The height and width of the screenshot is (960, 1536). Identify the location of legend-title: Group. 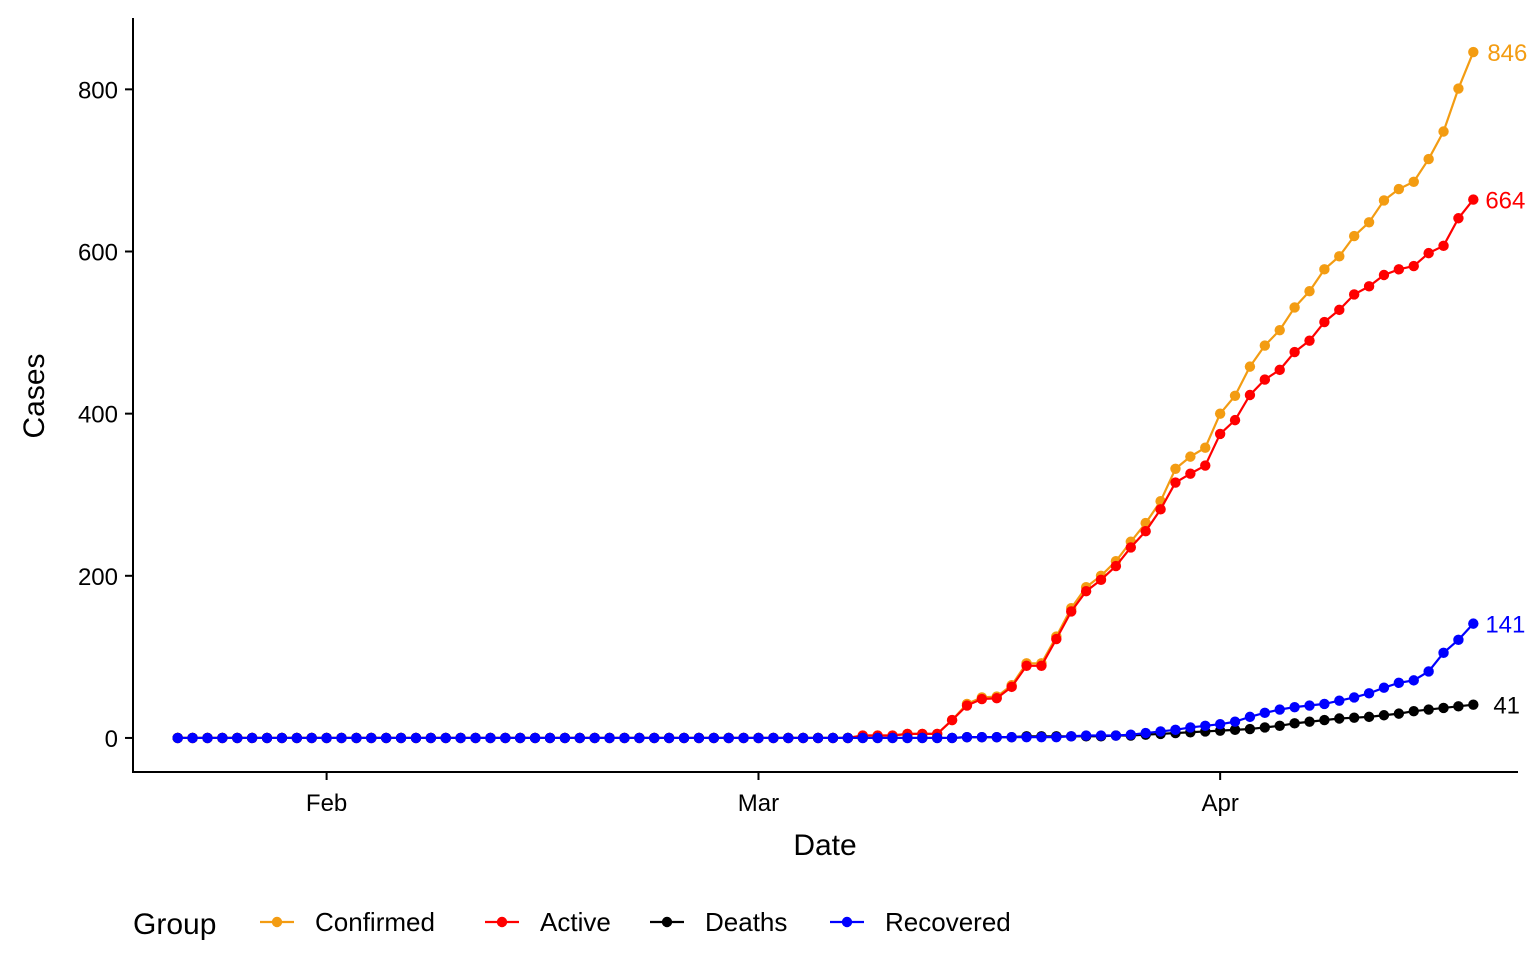
(174, 924).